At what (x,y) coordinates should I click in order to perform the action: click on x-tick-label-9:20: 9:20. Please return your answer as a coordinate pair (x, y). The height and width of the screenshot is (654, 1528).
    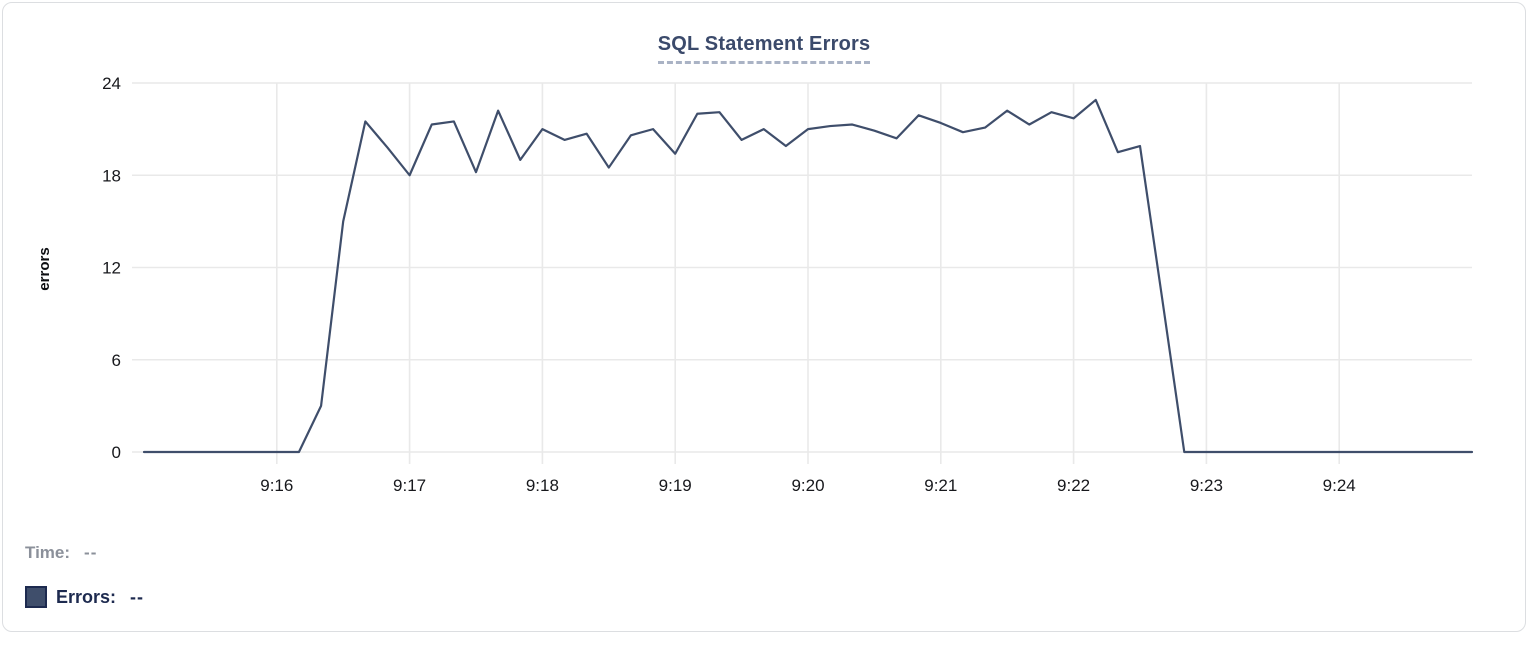
    Looking at the image, I should click on (807, 485).